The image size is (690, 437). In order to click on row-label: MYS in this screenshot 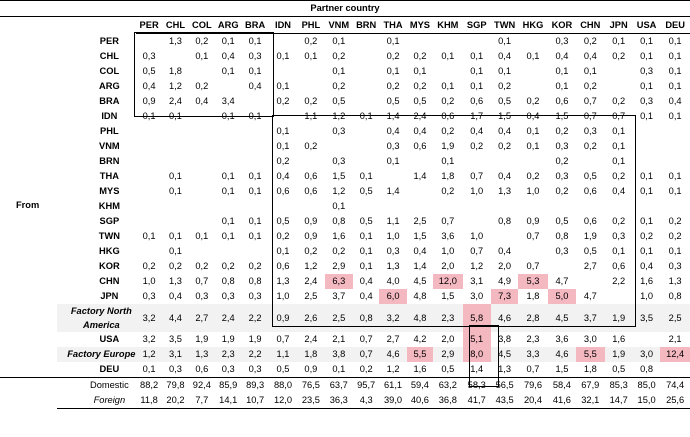, I will do `click(109, 191)`.